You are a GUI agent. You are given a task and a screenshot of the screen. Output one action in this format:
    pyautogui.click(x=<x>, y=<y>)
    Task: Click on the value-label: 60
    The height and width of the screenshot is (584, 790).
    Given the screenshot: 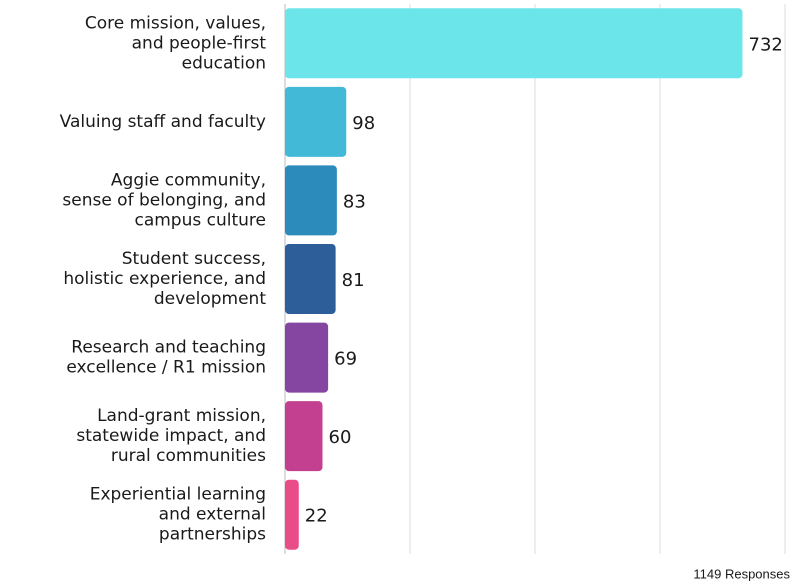 What is the action you would take?
    pyautogui.click(x=340, y=437)
    